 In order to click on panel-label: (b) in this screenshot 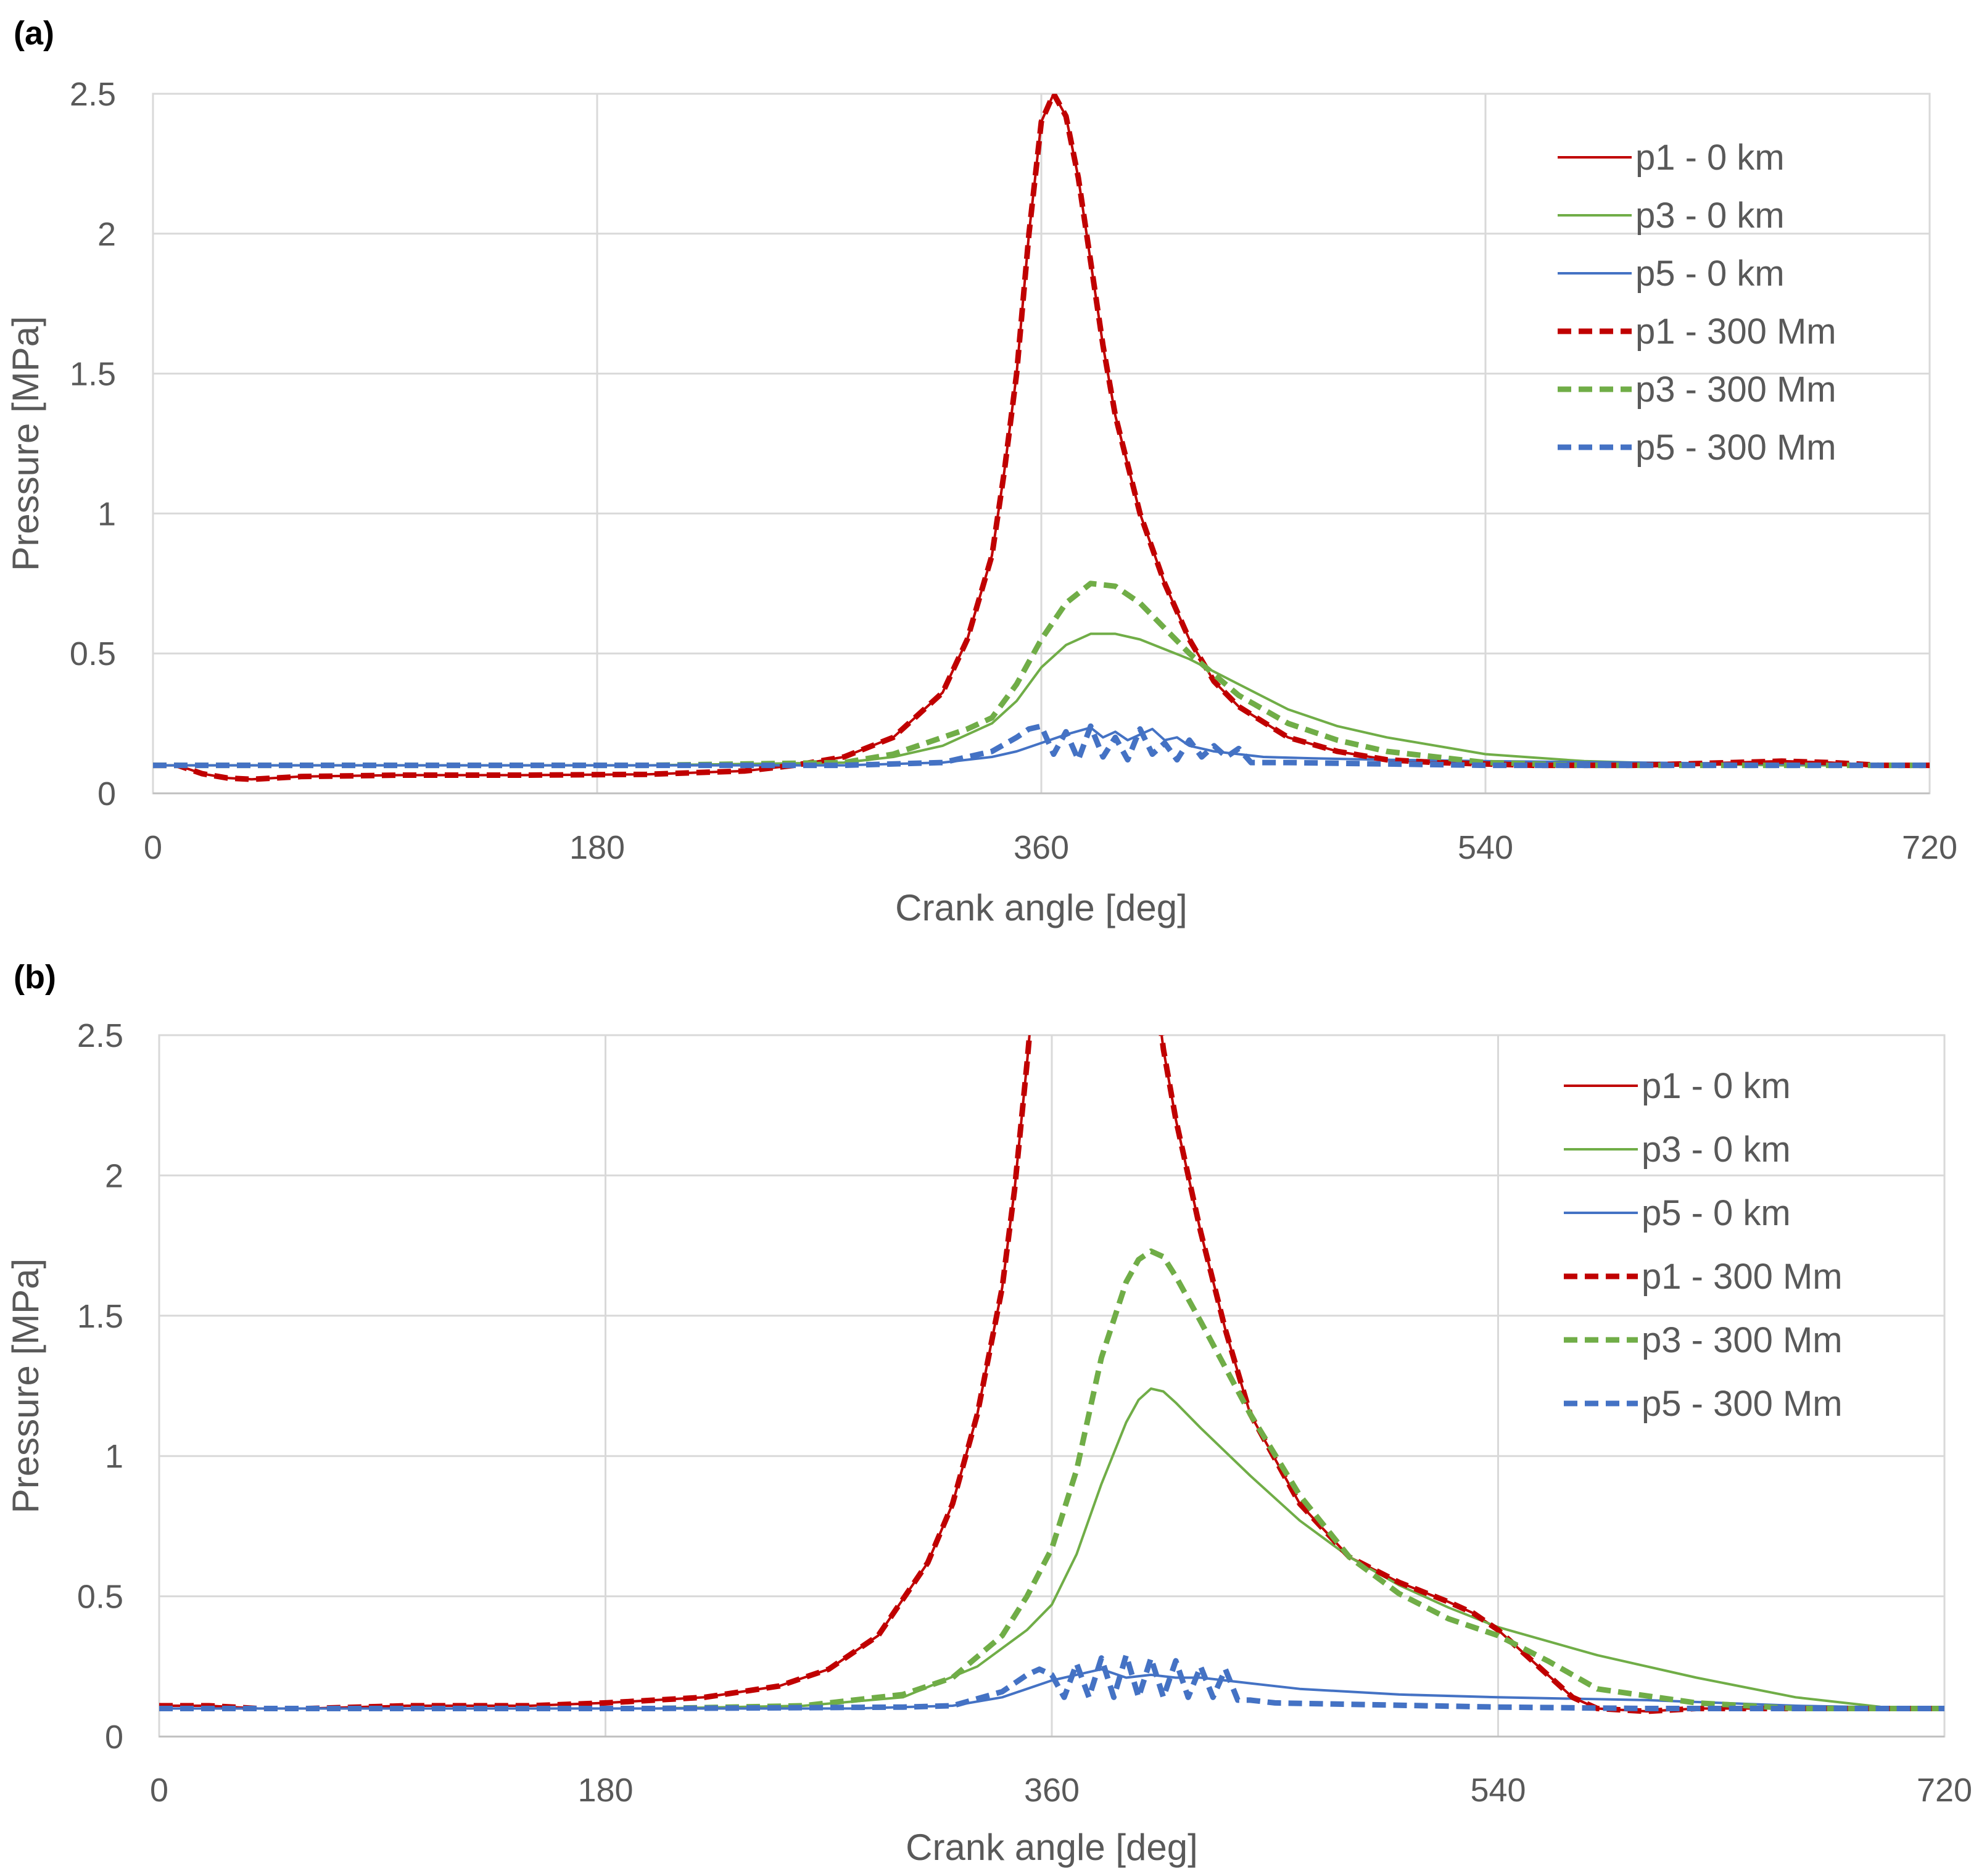, I will do `click(35, 977)`.